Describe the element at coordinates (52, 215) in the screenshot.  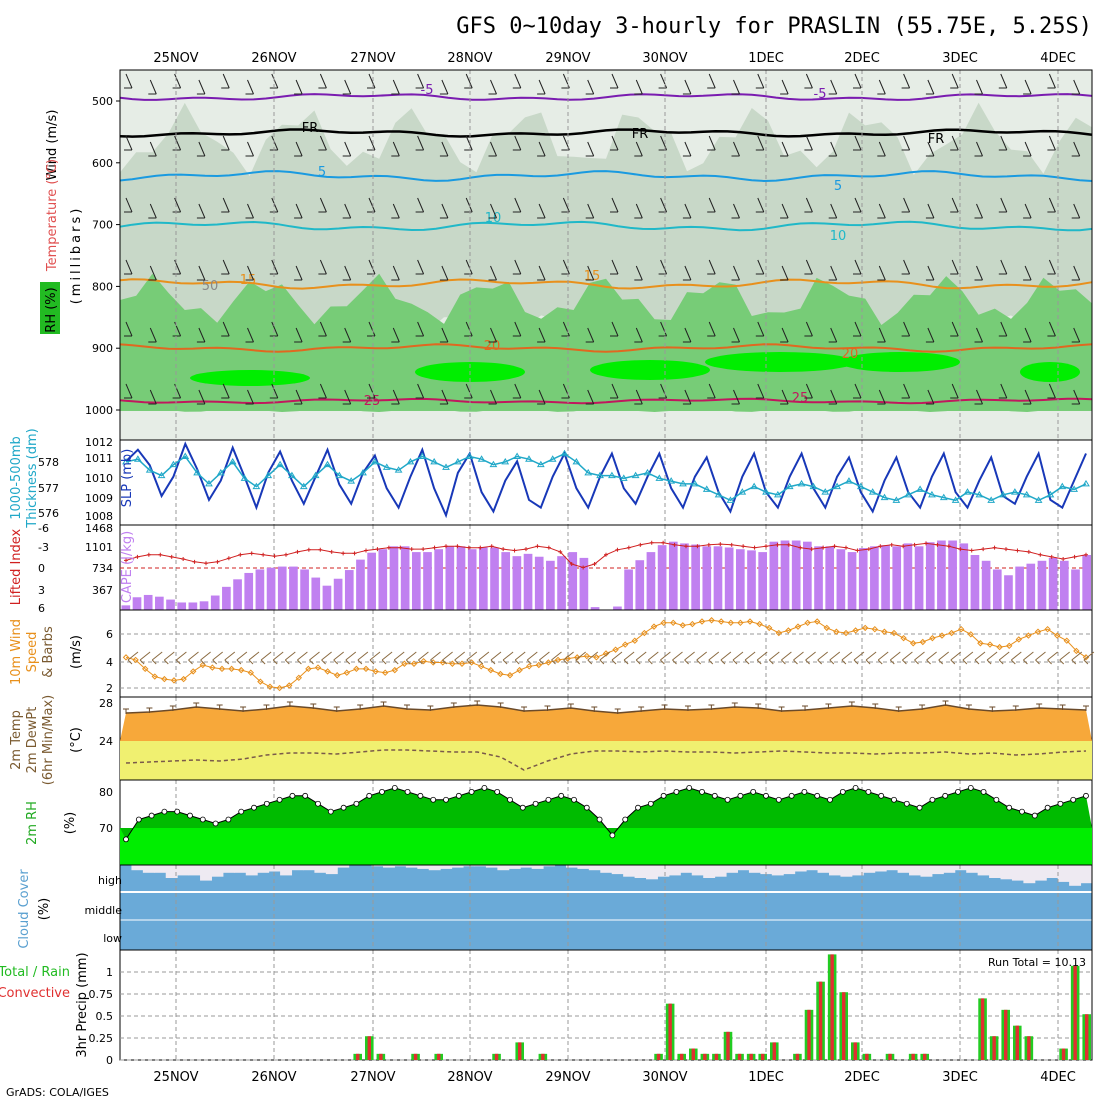
I see `upper-temp-label: Temperature (°C)` at that location.